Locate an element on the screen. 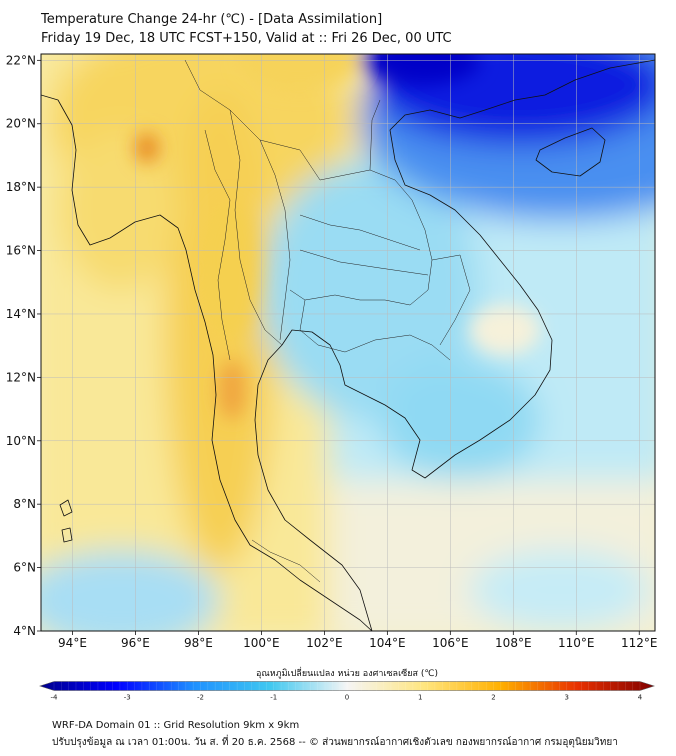  lon-tick-label: 112°E is located at coordinates (639, 643).